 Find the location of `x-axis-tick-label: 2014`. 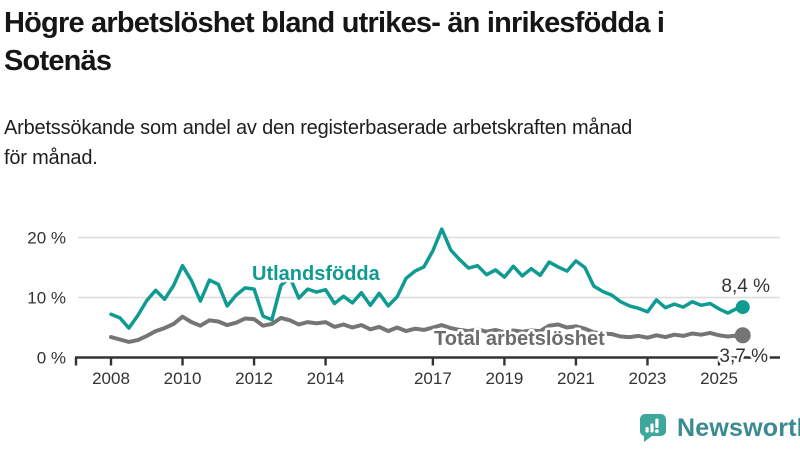

x-axis-tick-label: 2014 is located at coordinates (326, 378).